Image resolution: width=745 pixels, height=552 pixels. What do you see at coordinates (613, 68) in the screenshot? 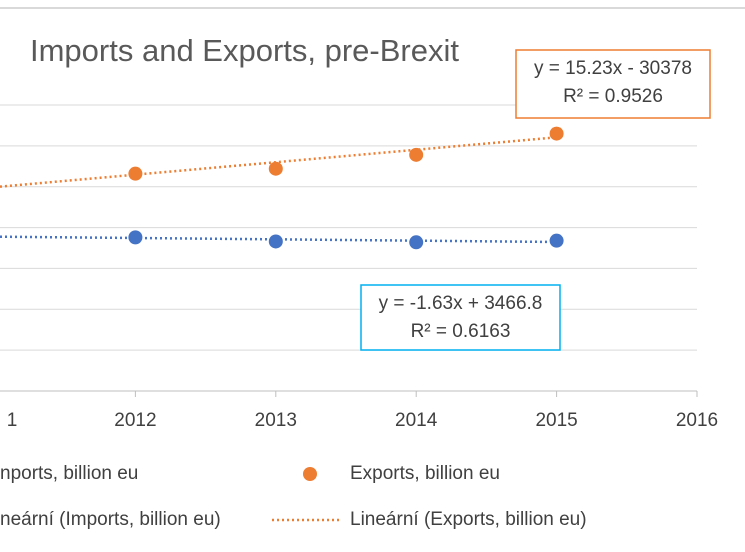
I see `trend-equation: y = 15.23x - 30378` at bounding box center [613, 68].